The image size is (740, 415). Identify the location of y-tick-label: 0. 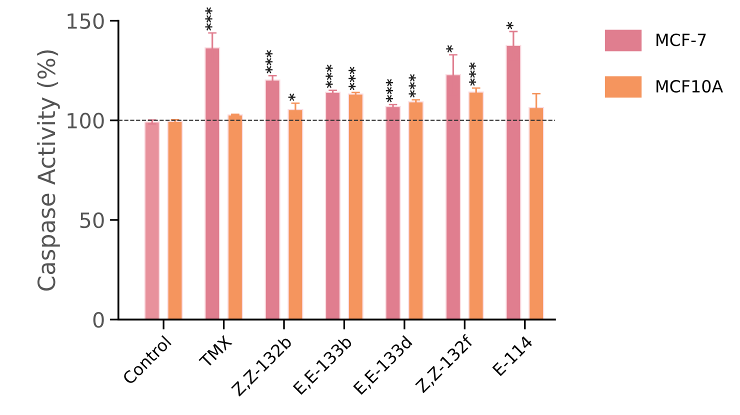
(98, 320).